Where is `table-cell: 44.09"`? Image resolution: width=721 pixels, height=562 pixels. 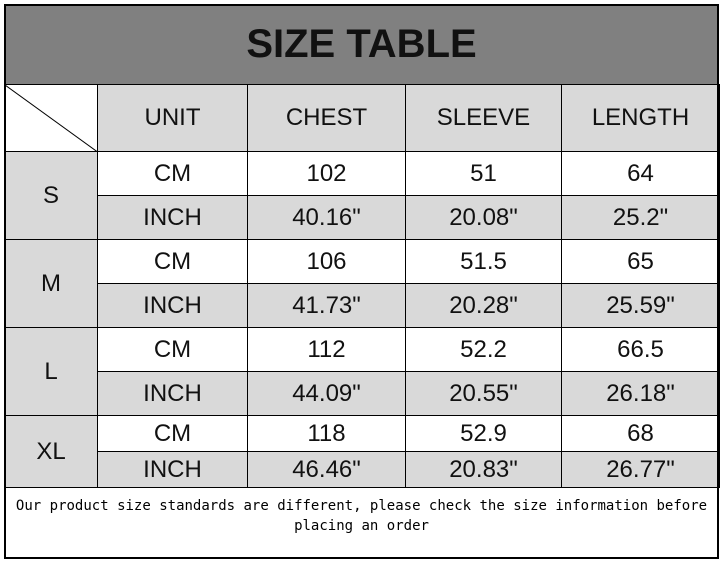 table-cell: 44.09" is located at coordinates (326, 393).